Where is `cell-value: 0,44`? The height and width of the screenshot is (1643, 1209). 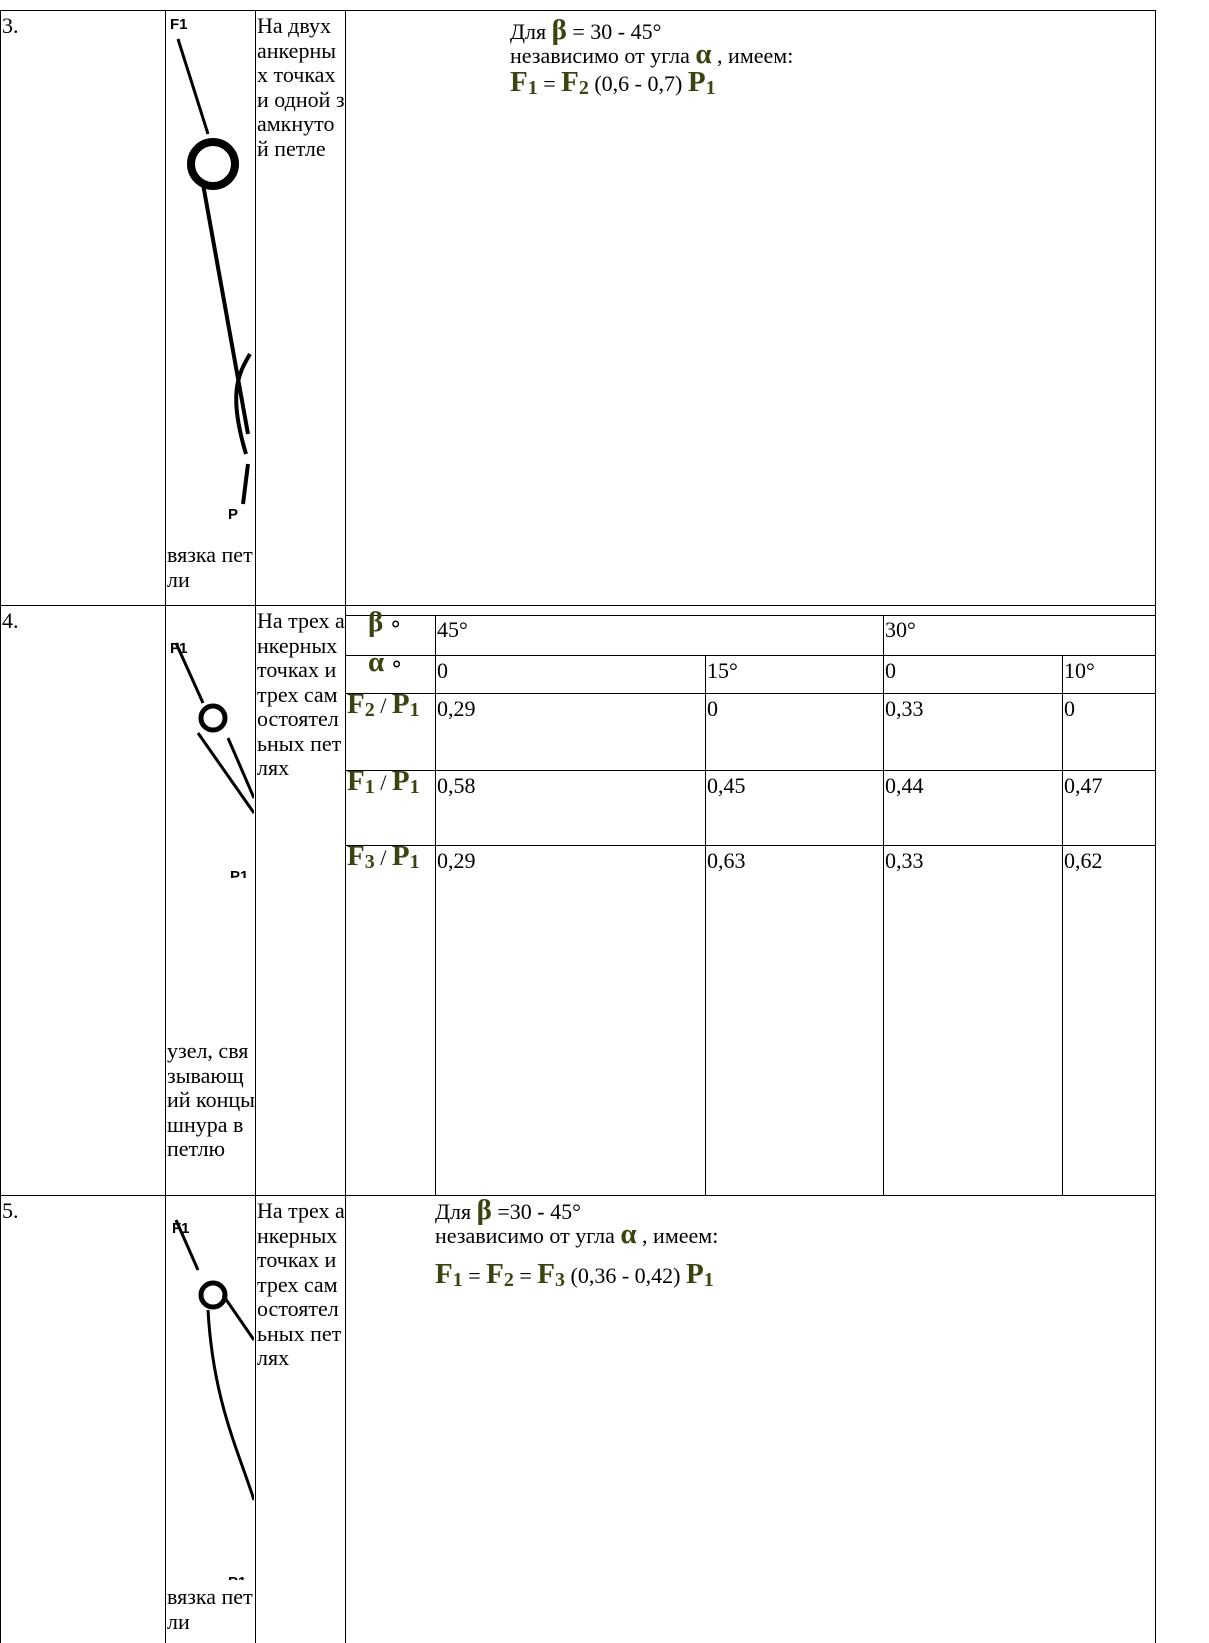 cell-value: 0,44 is located at coordinates (904, 785).